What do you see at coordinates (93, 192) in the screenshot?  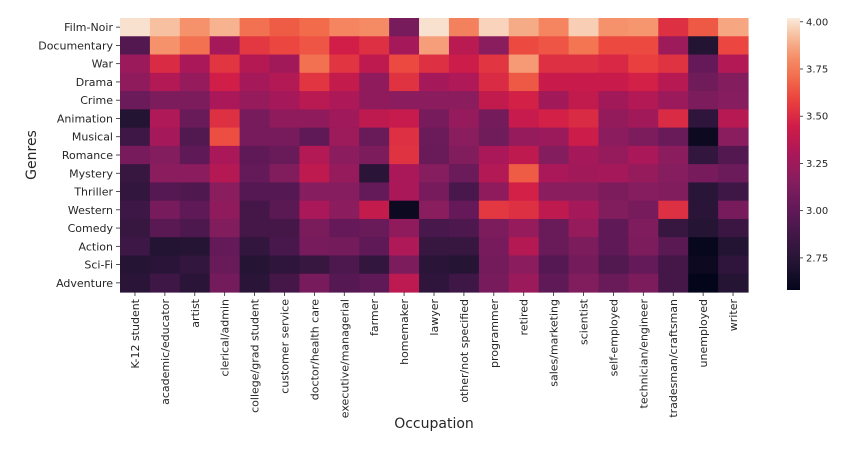 I see `y-tick-label: Thriller` at bounding box center [93, 192].